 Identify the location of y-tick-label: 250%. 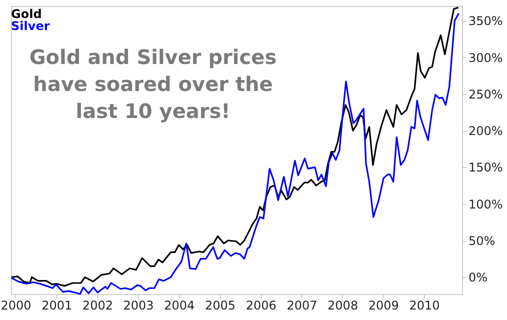
(485, 94).